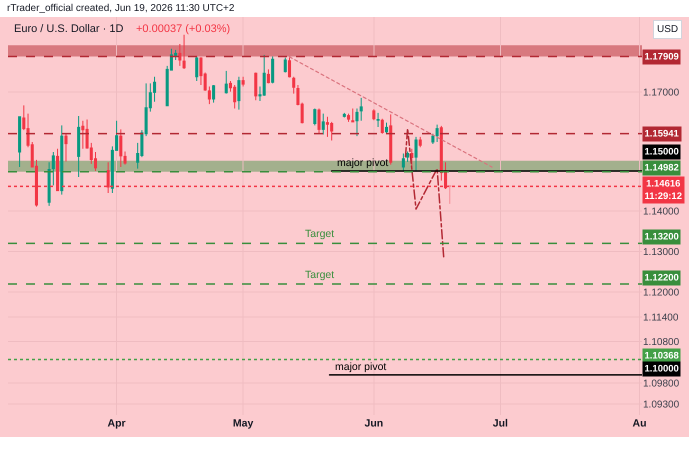 Image resolution: width=689 pixels, height=476 pixels. I want to click on x-tick-label: Apr, so click(117, 424).